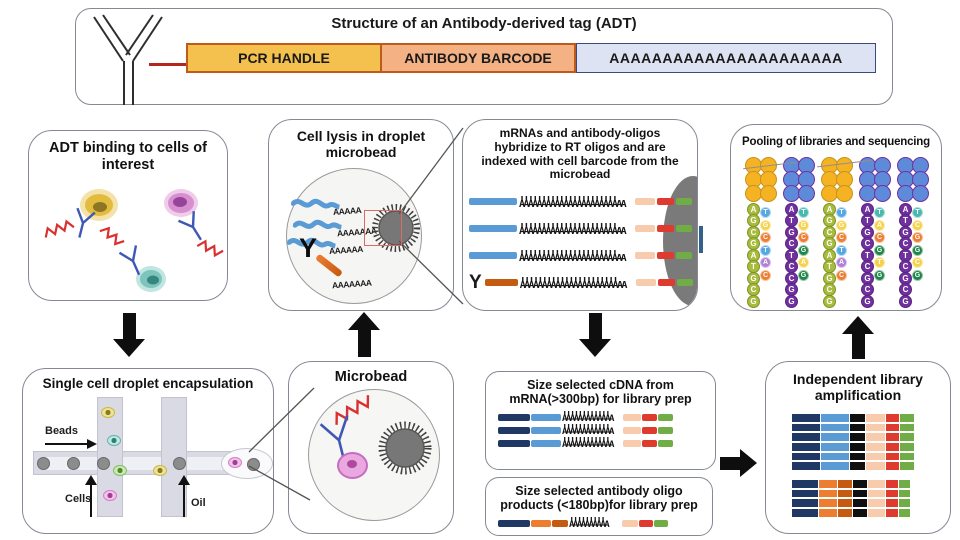 The image size is (960, 540). Describe the element at coordinates (501, 282) in the screenshot. I see `antibody-oligo-bar` at that location.